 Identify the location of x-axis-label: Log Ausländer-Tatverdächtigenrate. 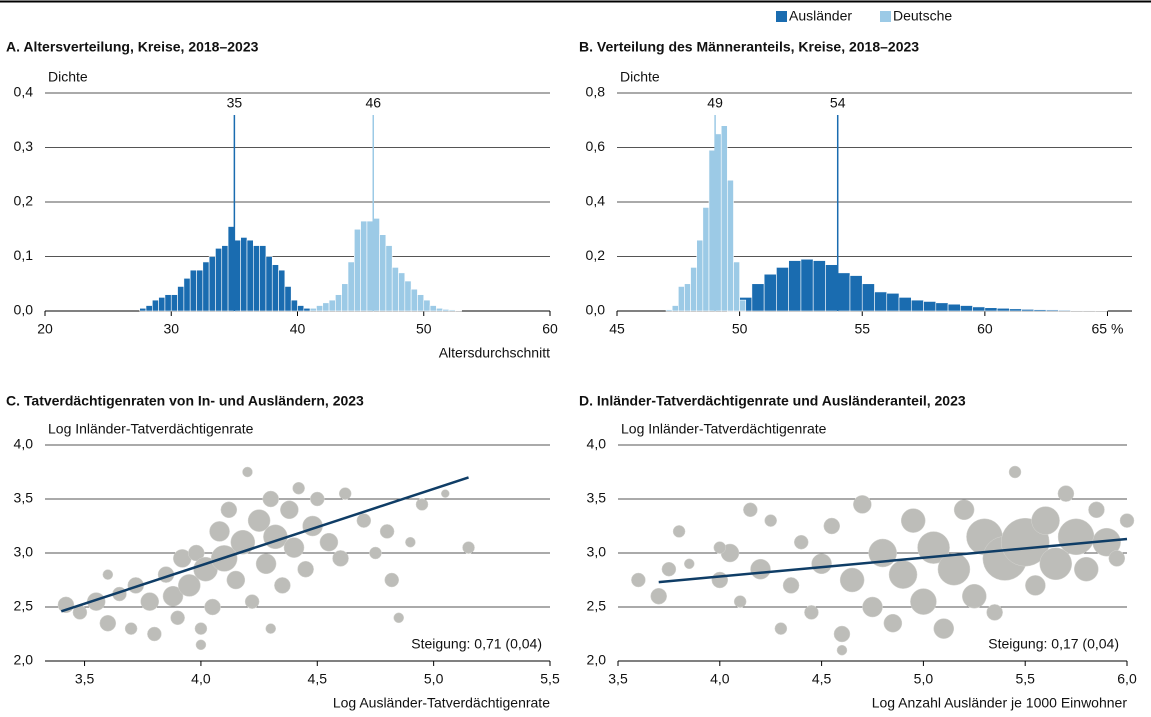
(441, 703).